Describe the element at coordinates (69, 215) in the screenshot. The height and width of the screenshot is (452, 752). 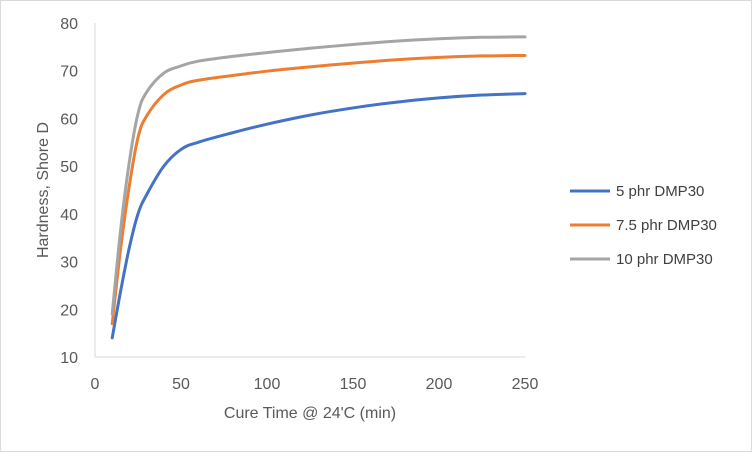
I see `y-tick-label: 40` at that location.